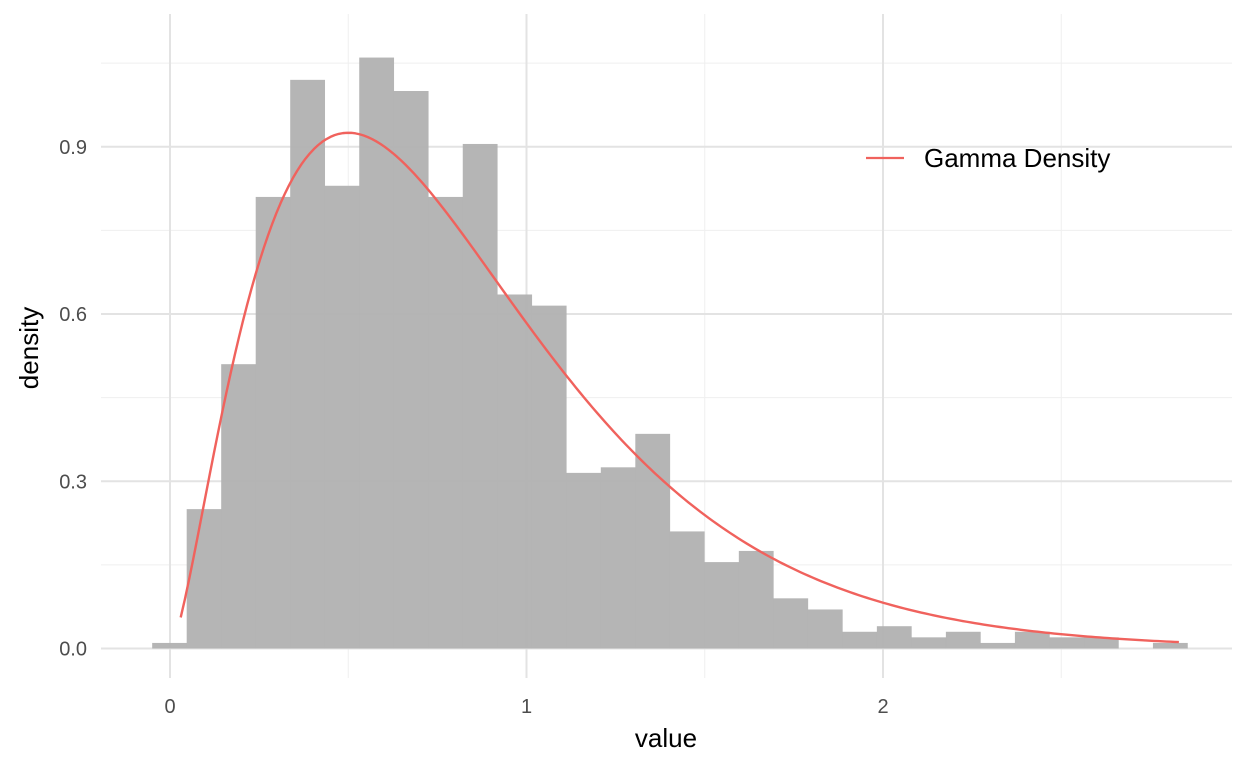  What do you see at coordinates (1017, 158) in the screenshot?
I see `legend-label: Gamma Density` at bounding box center [1017, 158].